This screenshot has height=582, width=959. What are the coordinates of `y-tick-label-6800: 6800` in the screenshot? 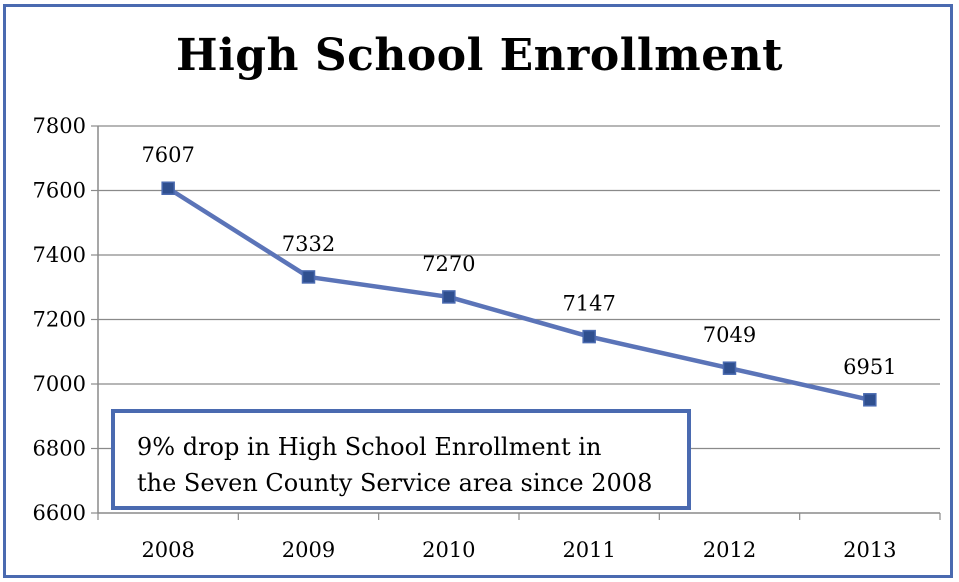 It's located at (59, 449).